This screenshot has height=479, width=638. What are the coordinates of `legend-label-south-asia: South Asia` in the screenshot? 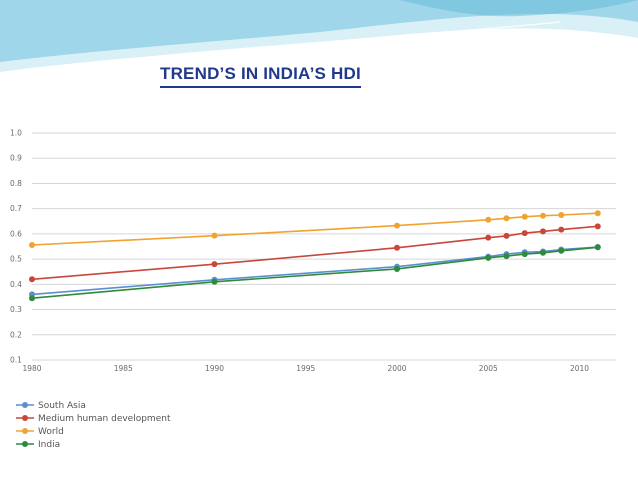 It's located at (62, 406).